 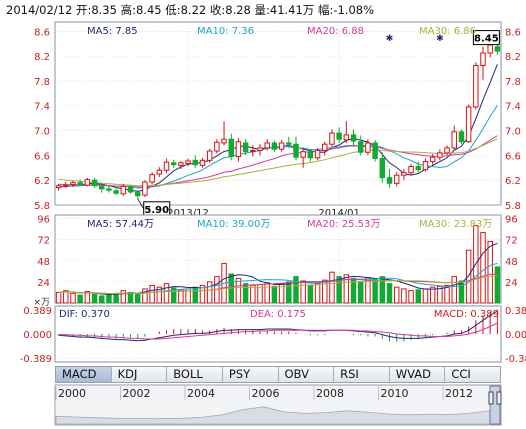 What do you see at coordinates (84, 374) in the screenshot?
I see `tab-macd: MACD` at bounding box center [84, 374].